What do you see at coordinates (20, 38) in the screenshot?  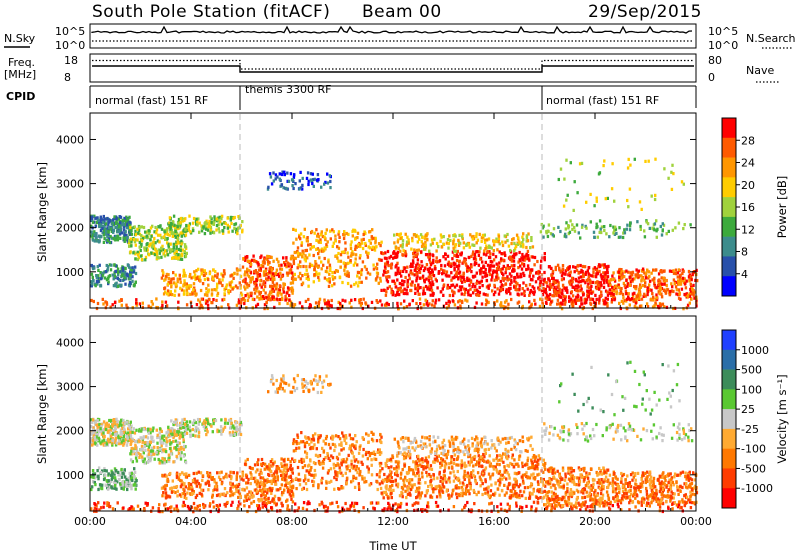 I see `nsky-label: N.Sky` at bounding box center [20, 38].